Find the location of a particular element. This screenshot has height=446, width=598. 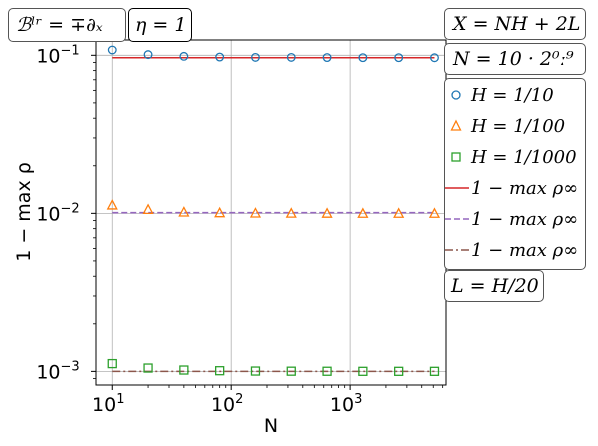

legend-item-line3: 1 − max ρ∞ is located at coordinates (515, 250).